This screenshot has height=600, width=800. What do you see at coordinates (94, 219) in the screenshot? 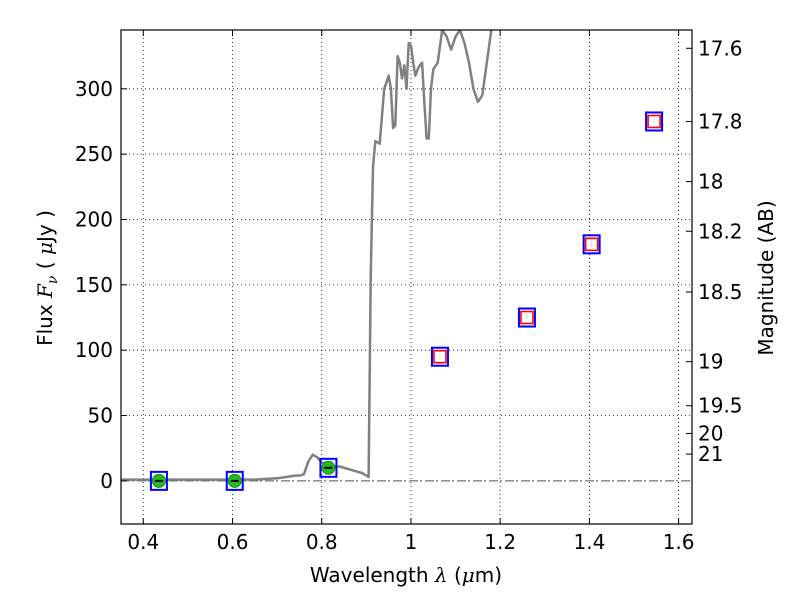
I see `y-tick-label: 200` at bounding box center [94, 219].